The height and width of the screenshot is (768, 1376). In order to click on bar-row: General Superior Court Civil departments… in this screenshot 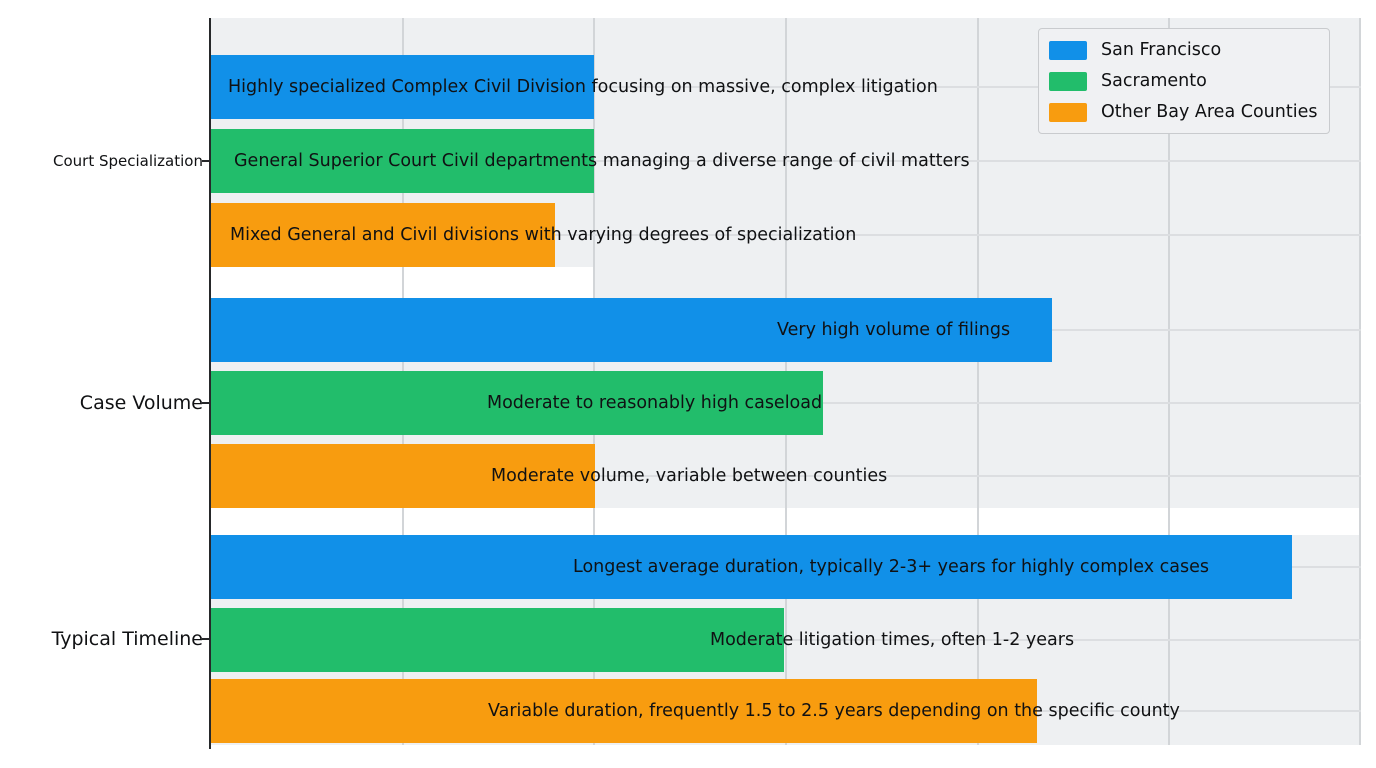, I will do `click(786, 161)`.